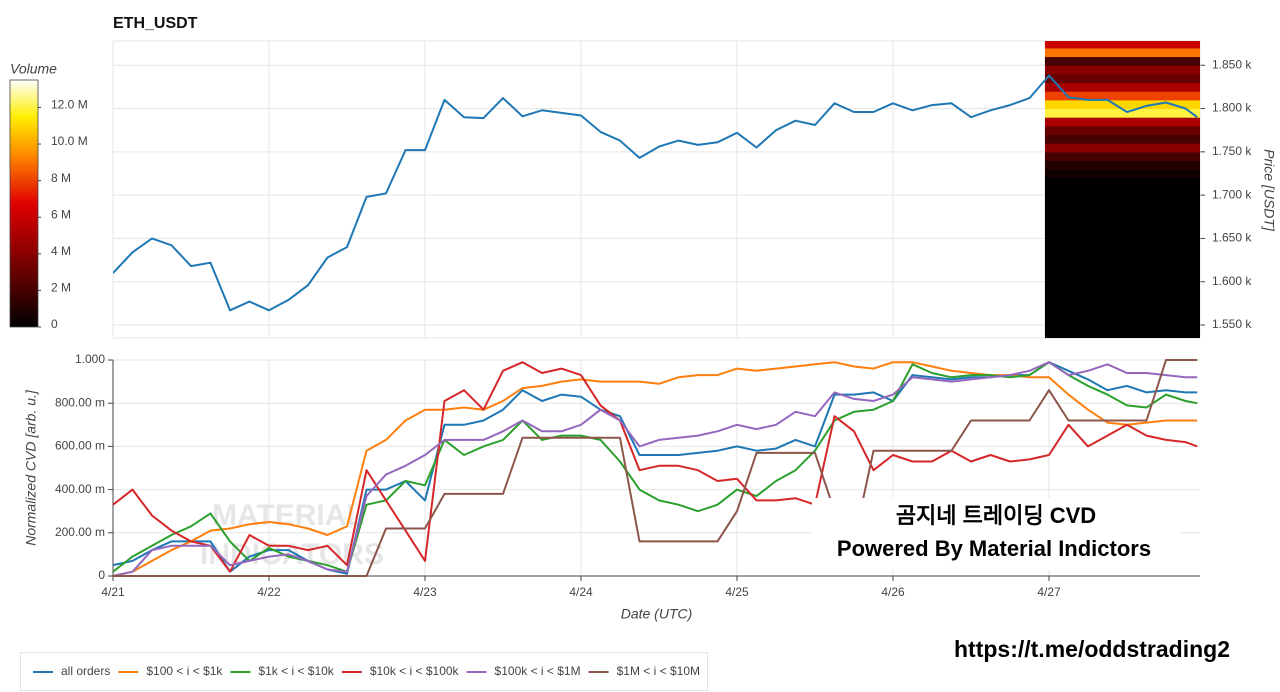 This screenshot has height=692, width=1280. What do you see at coordinates (425, 592) in the screenshot?
I see `x-tick-label: 4/23` at bounding box center [425, 592].